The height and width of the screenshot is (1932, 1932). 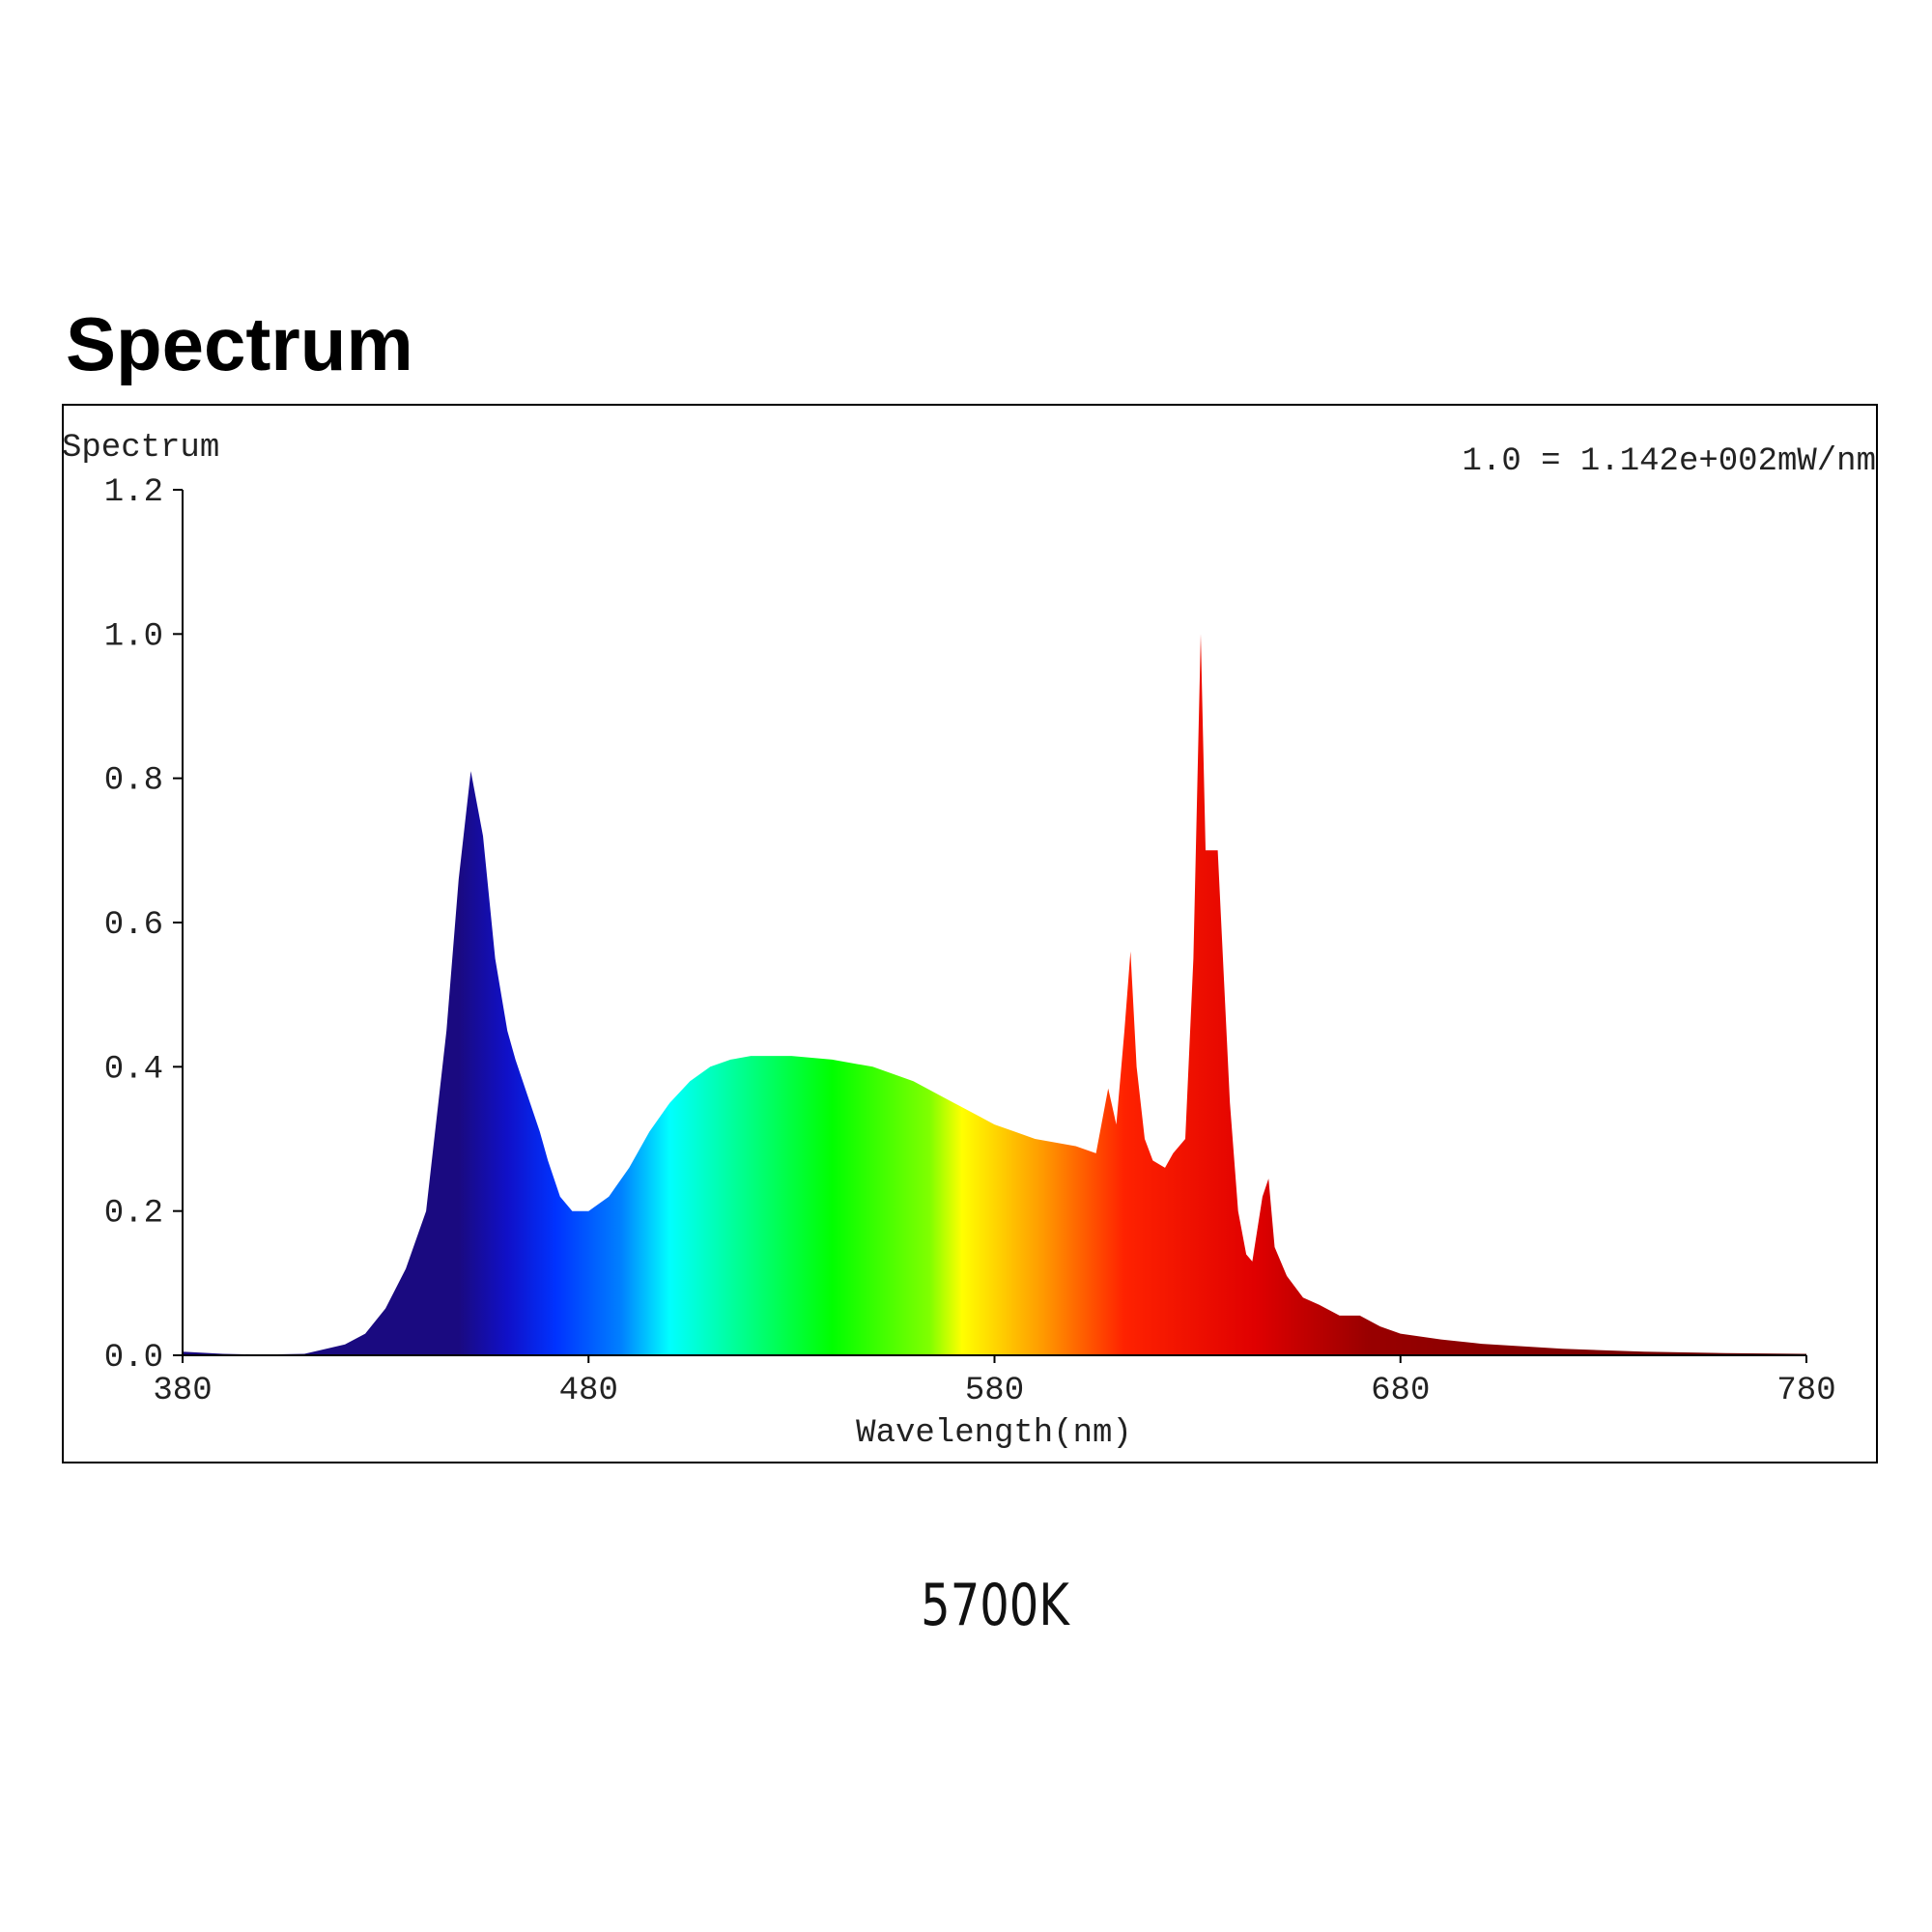 What do you see at coordinates (133, 1069) in the screenshot?
I see `y-tick-label: 0.4` at bounding box center [133, 1069].